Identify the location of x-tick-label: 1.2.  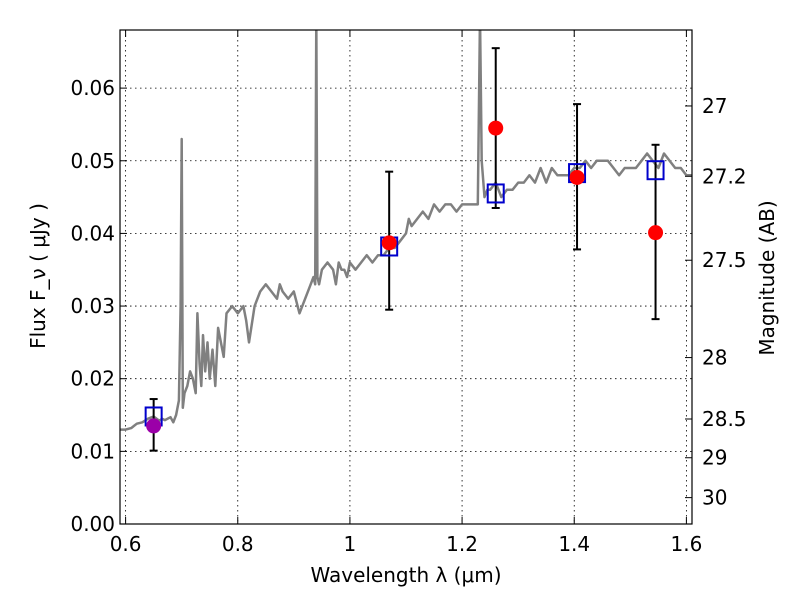
(462, 544).